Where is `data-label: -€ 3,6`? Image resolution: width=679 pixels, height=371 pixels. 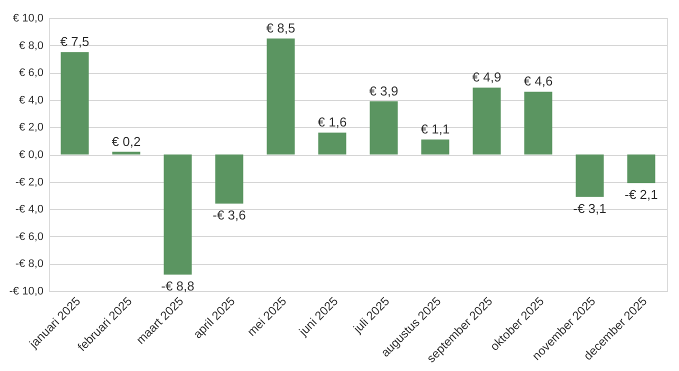
data-label: -€ 3,6 is located at coordinates (229, 215).